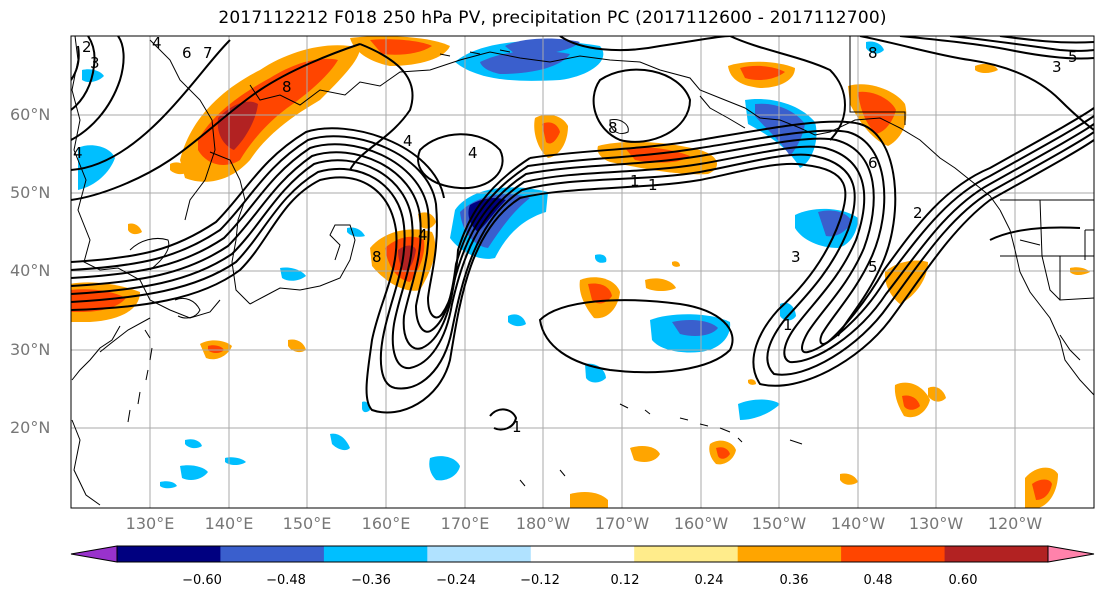  I want to click on lon-label: 130°W, so click(936, 523).